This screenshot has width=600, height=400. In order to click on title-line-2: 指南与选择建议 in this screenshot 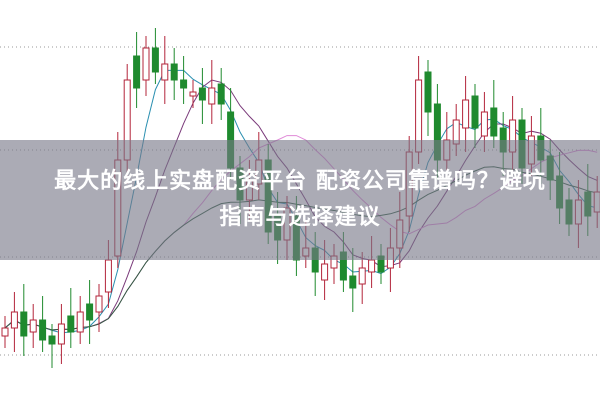, I will do `click(300, 217)`.